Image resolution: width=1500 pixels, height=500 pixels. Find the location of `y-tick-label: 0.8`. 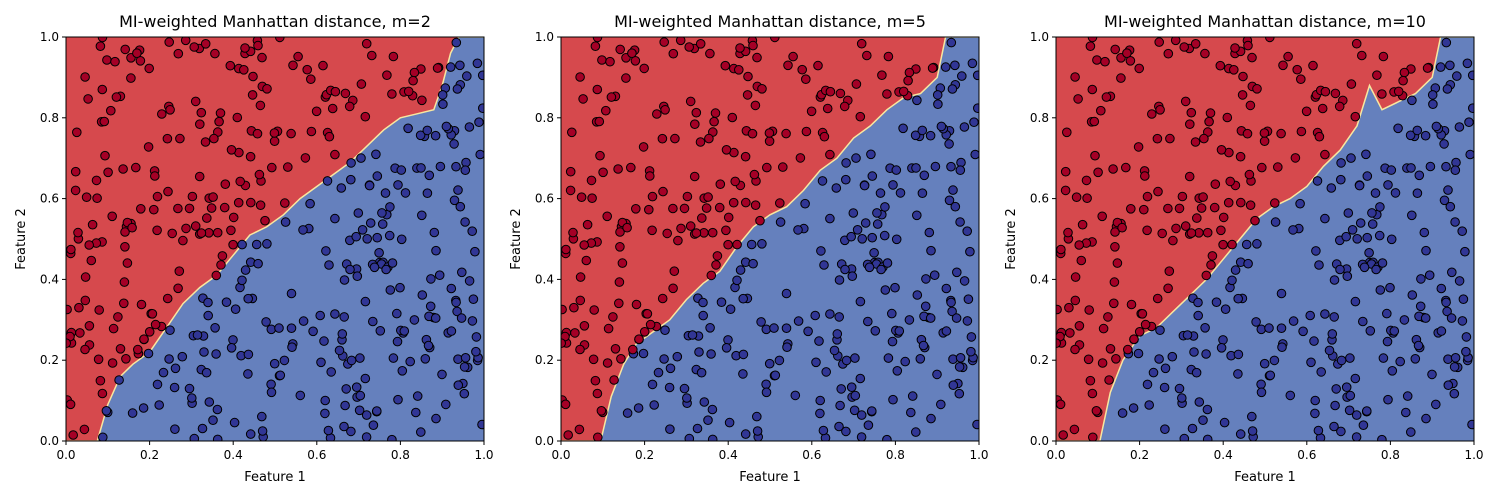

y-tick-label: 0.8 is located at coordinates (1039, 118).